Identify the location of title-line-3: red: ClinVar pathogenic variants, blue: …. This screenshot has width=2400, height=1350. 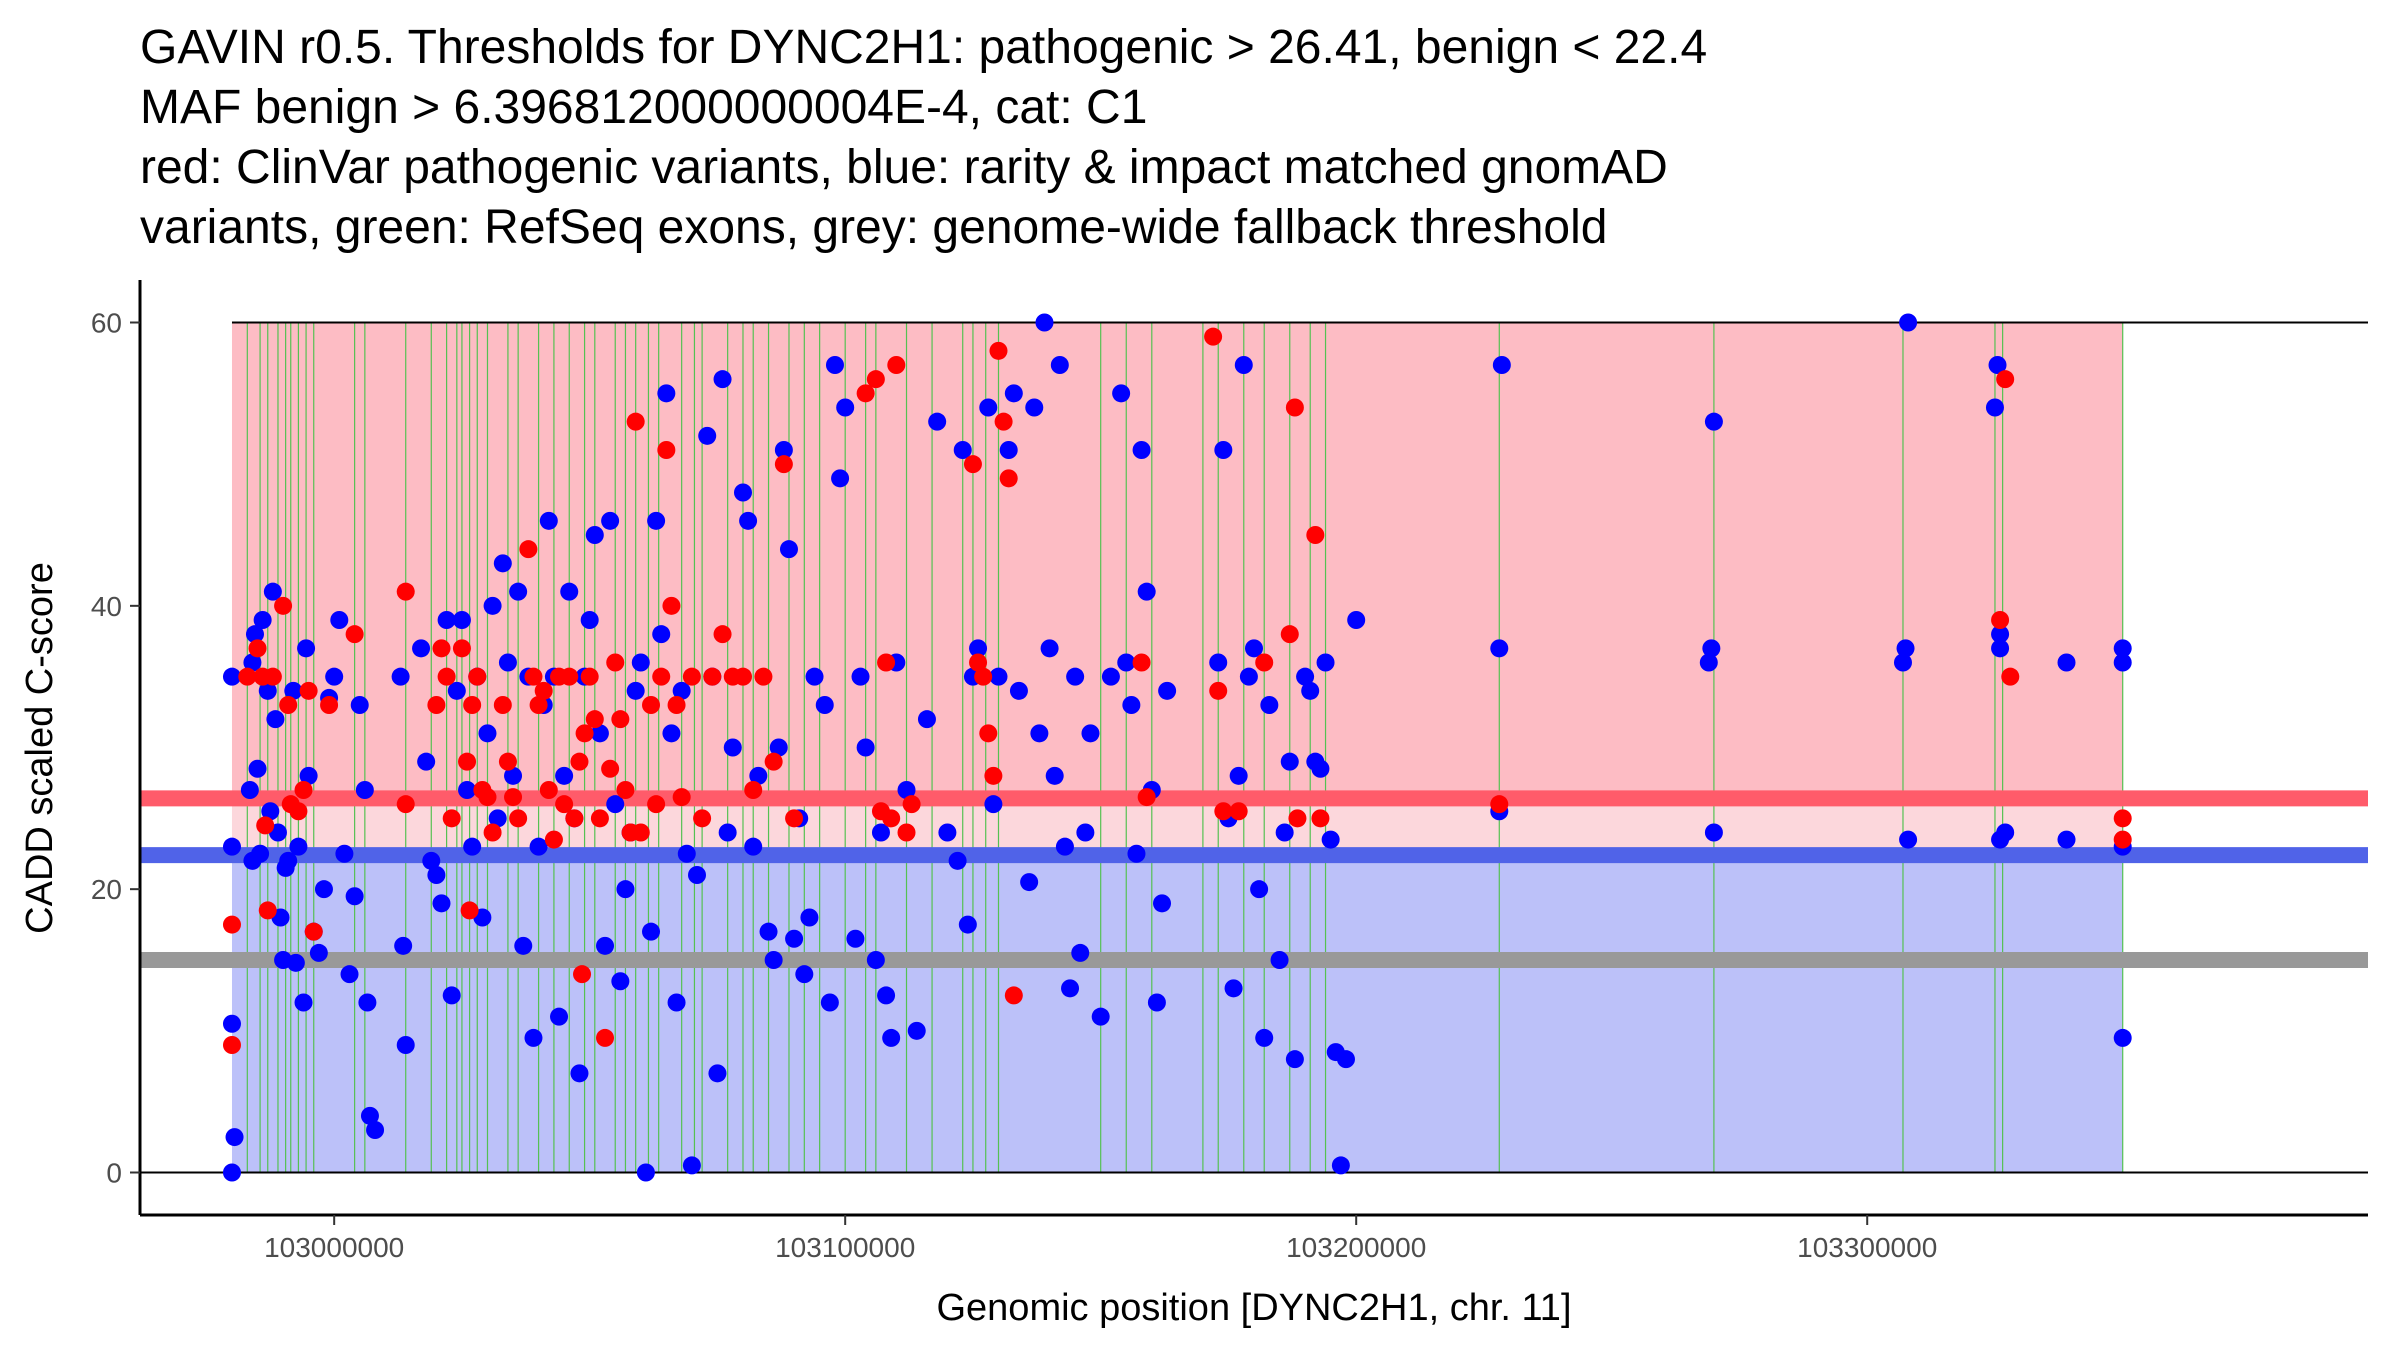
(904, 167).